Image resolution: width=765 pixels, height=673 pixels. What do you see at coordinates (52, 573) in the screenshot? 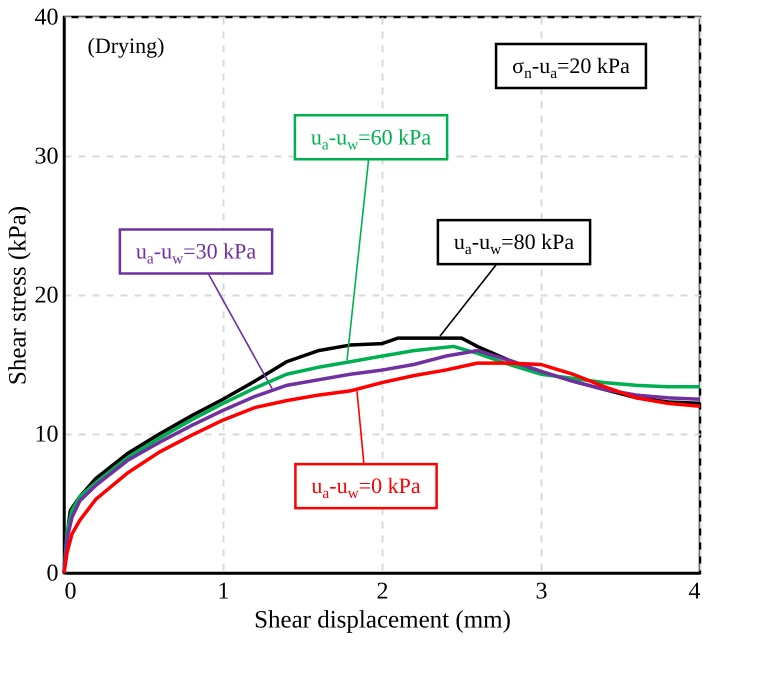
I see `y-tick-label: 0` at bounding box center [52, 573].